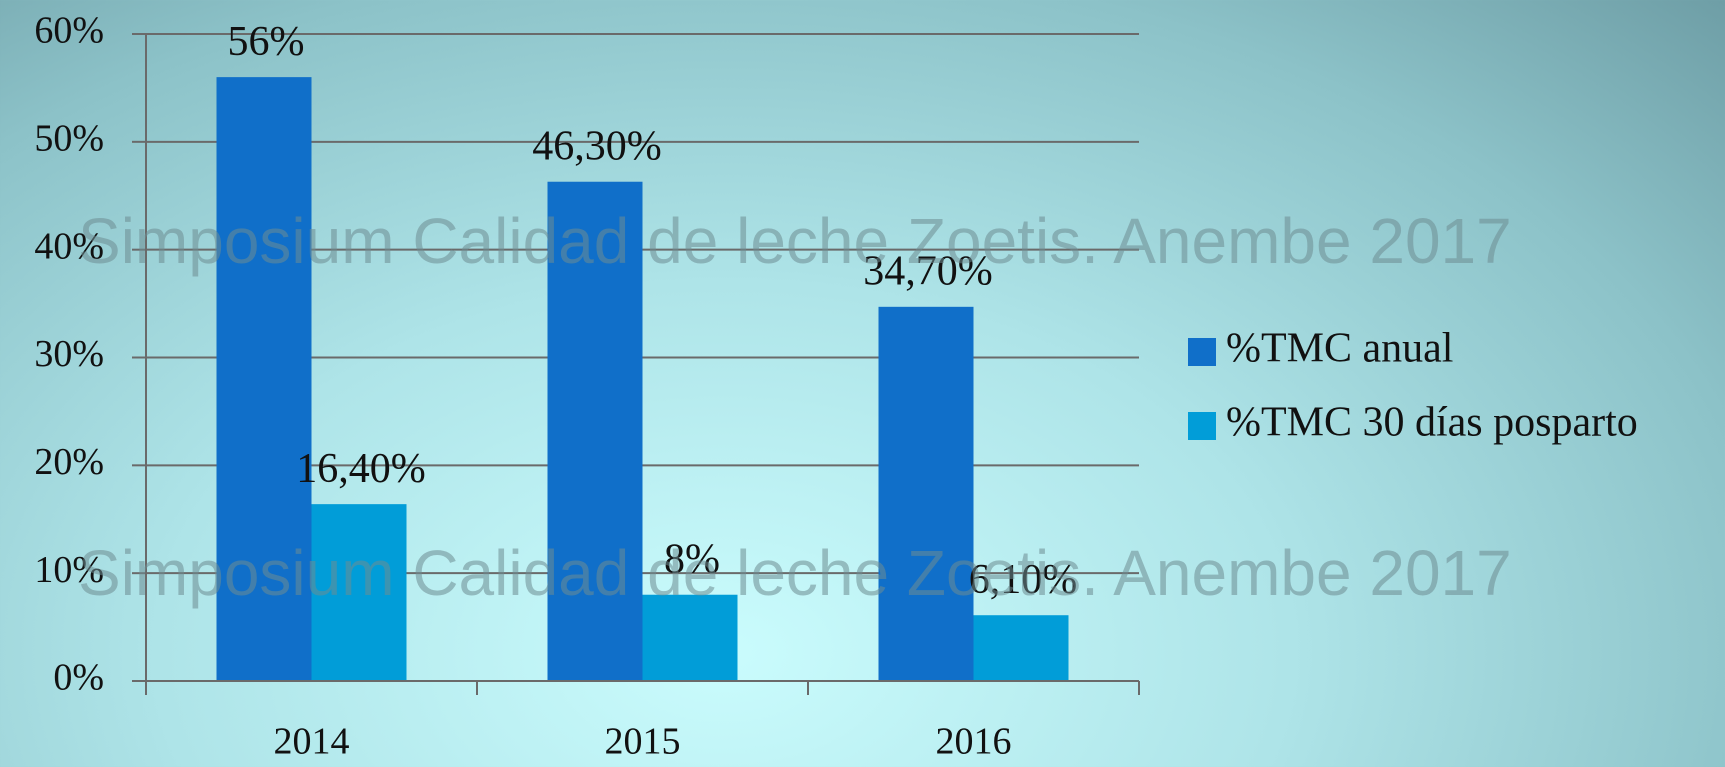 This screenshot has width=1725, height=767. What do you see at coordinates (69, 570) in the screenshot?
I see `y-tick-label: 10%` at bounding box center [69, 570].